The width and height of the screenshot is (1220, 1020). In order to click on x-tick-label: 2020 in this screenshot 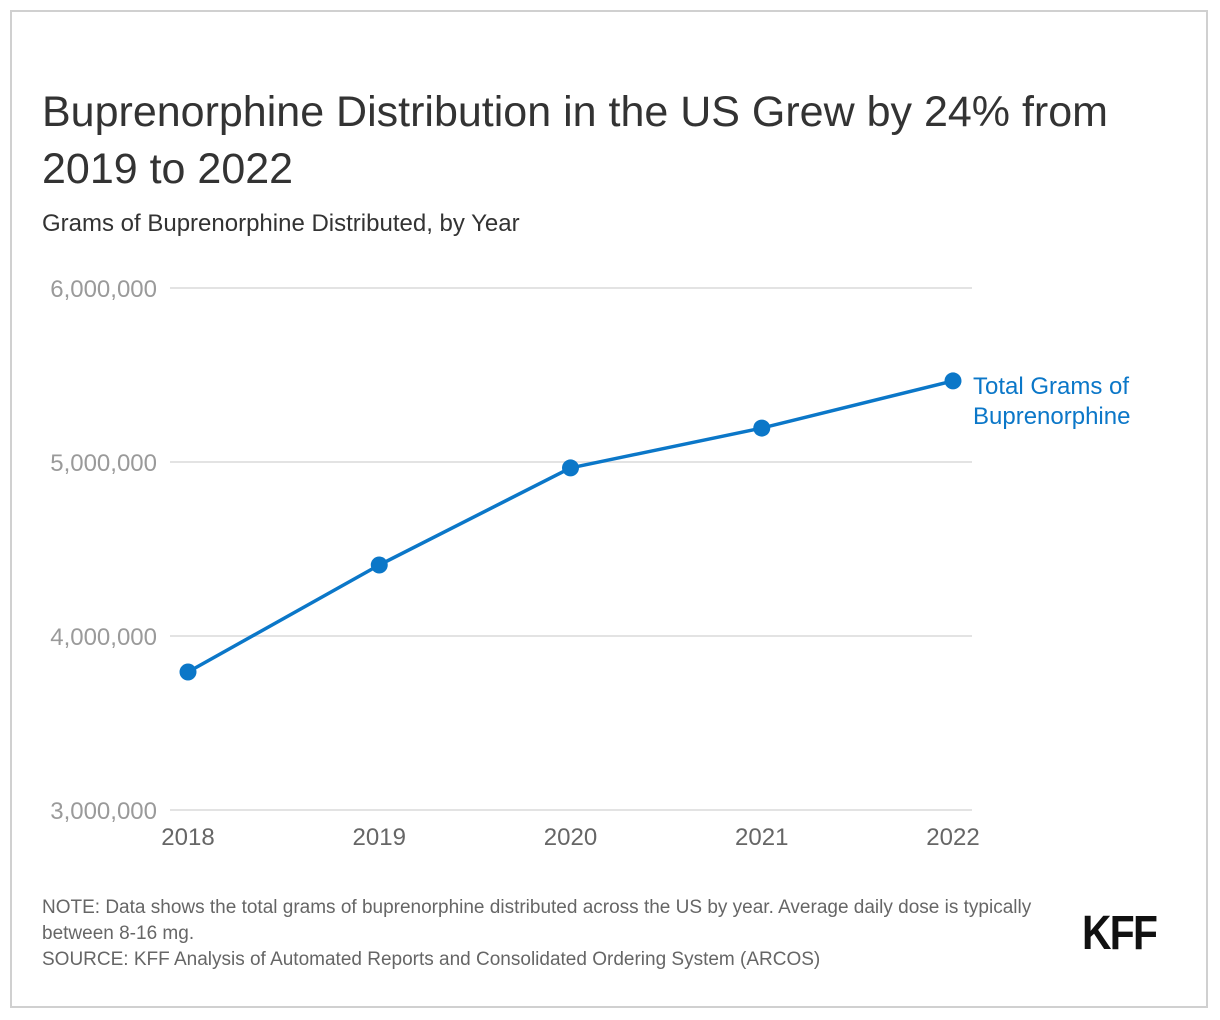, I will do `click(570, 837)`.